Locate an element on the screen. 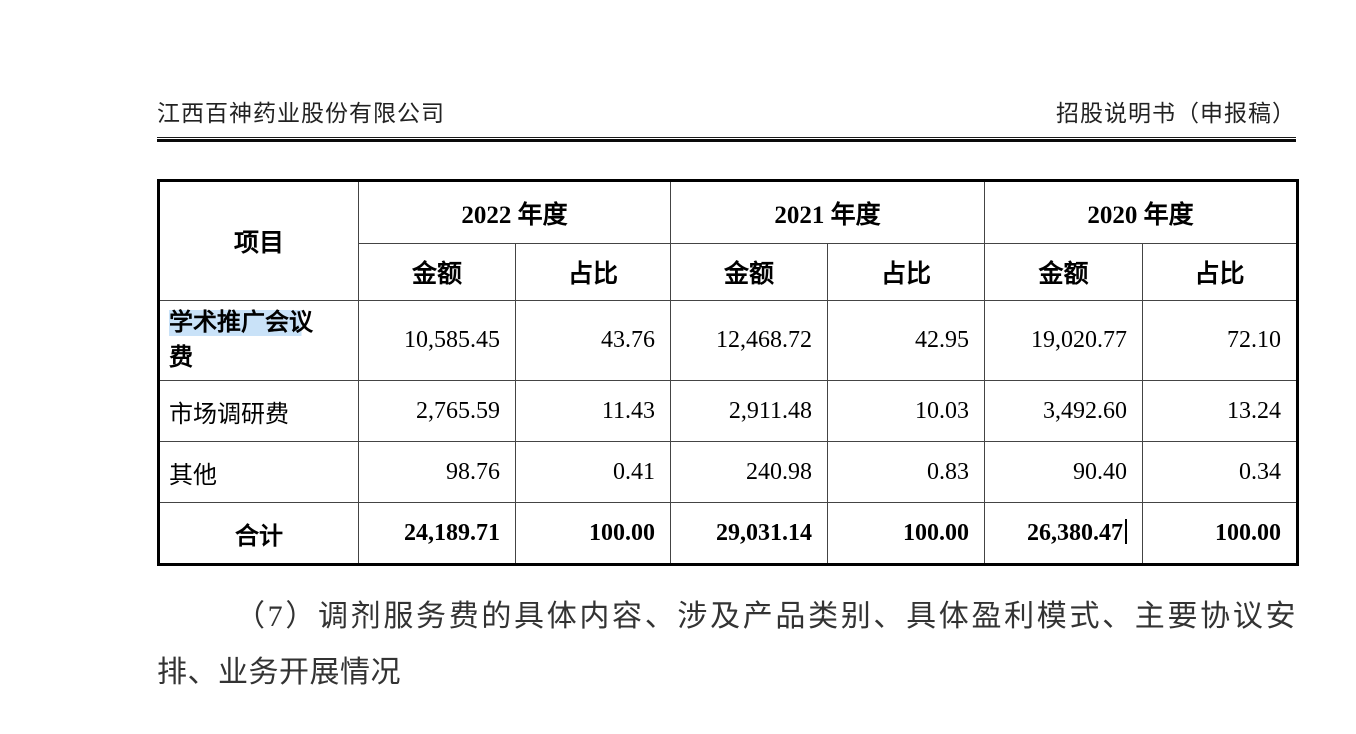  year-header-2020: 2020 年度 is located at coordinates (1141, 212).